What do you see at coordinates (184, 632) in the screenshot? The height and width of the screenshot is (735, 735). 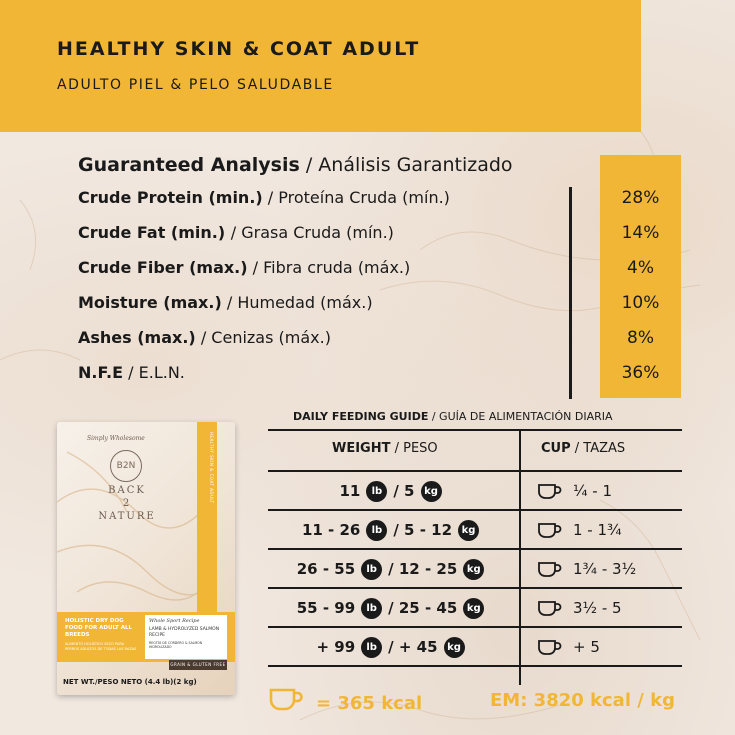 I see `bag-recipe-en: LAMB & HYDROLYZED SALMON RECIPE` at bounding box center [184, 632].